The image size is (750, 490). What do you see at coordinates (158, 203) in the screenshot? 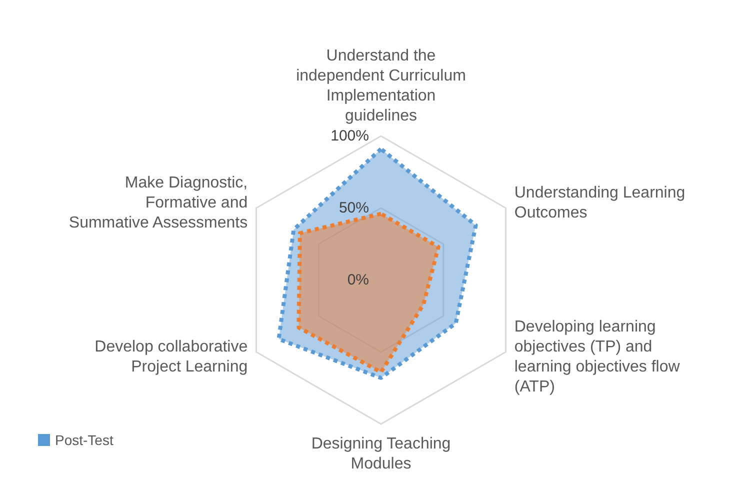
I see `spoke-label: Make Diagnostic, Formative and Summative Assessments` at bounding box center [158, 203].